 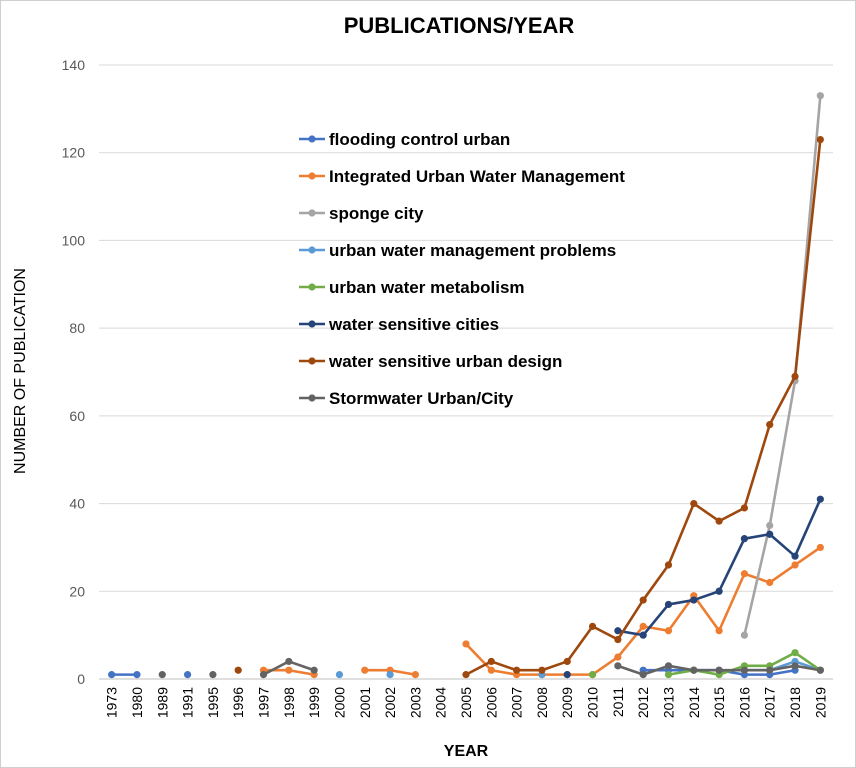 What do you see at coordinates (542, 702) in the screenshot?
I see `x-tick-label: 2008` at bounding box center [542, 702].